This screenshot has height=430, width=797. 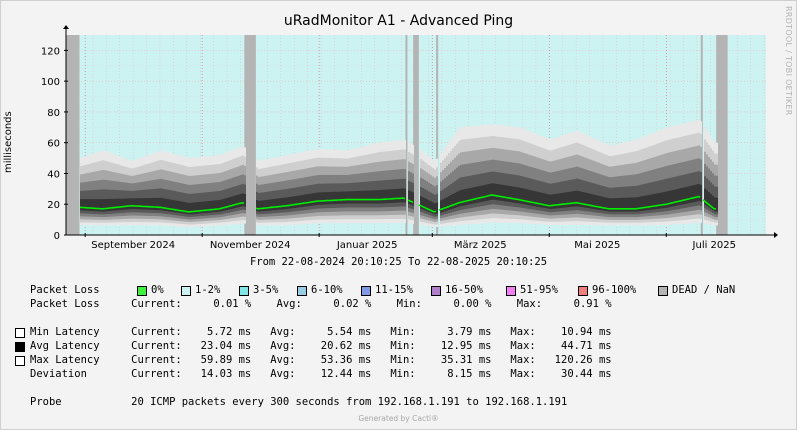 I want to click on packet-loss-key-label: 16-50%, so click(x=464, y=290).